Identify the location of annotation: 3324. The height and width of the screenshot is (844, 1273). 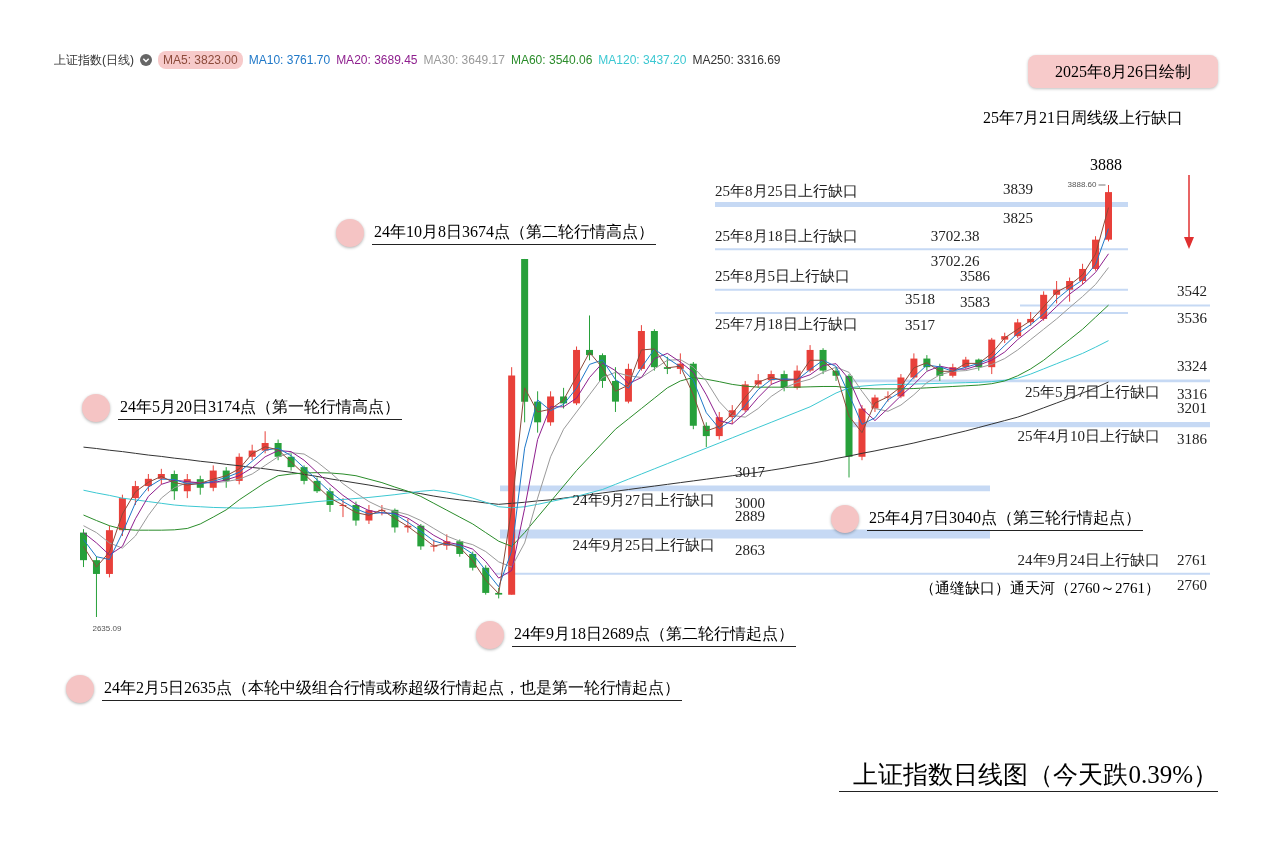
(1192, 366).